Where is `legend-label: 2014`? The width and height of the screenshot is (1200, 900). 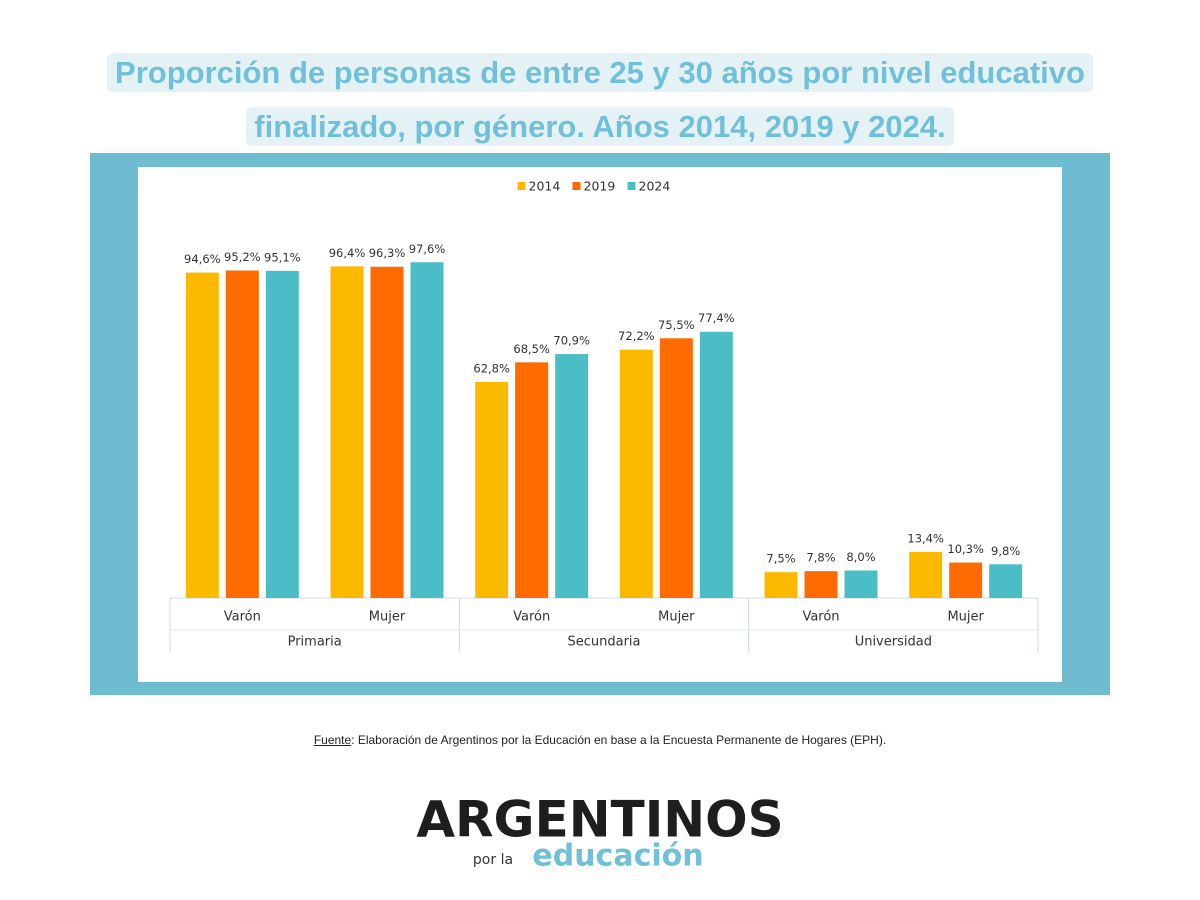
legend-label: 2014 is located at coordinates (545, 186).